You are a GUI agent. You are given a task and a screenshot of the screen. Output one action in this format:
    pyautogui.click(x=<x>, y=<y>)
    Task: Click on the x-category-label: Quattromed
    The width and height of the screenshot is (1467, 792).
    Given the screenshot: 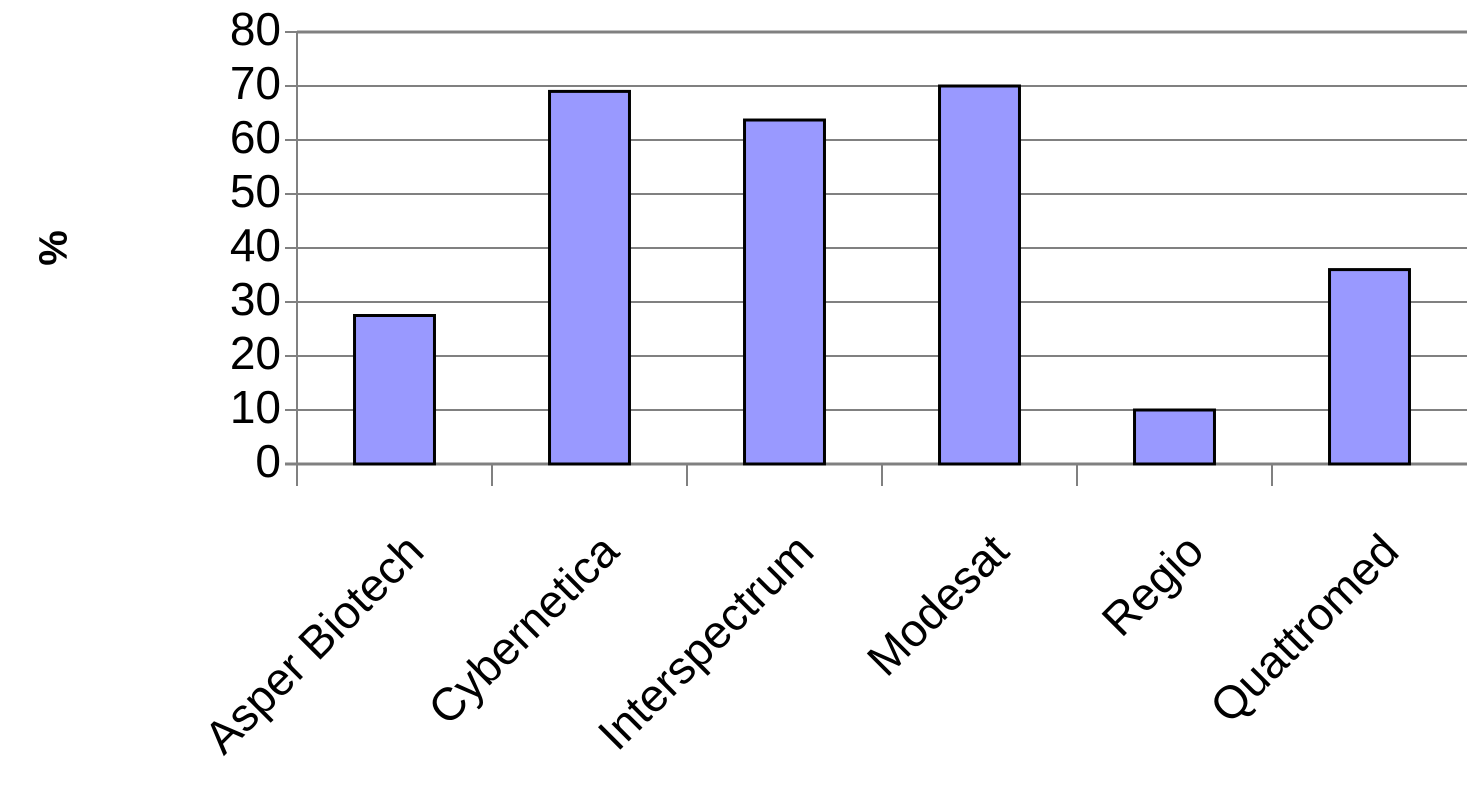 What is the action you would take?
    pyautogui.click(x=1304, y=628)
    